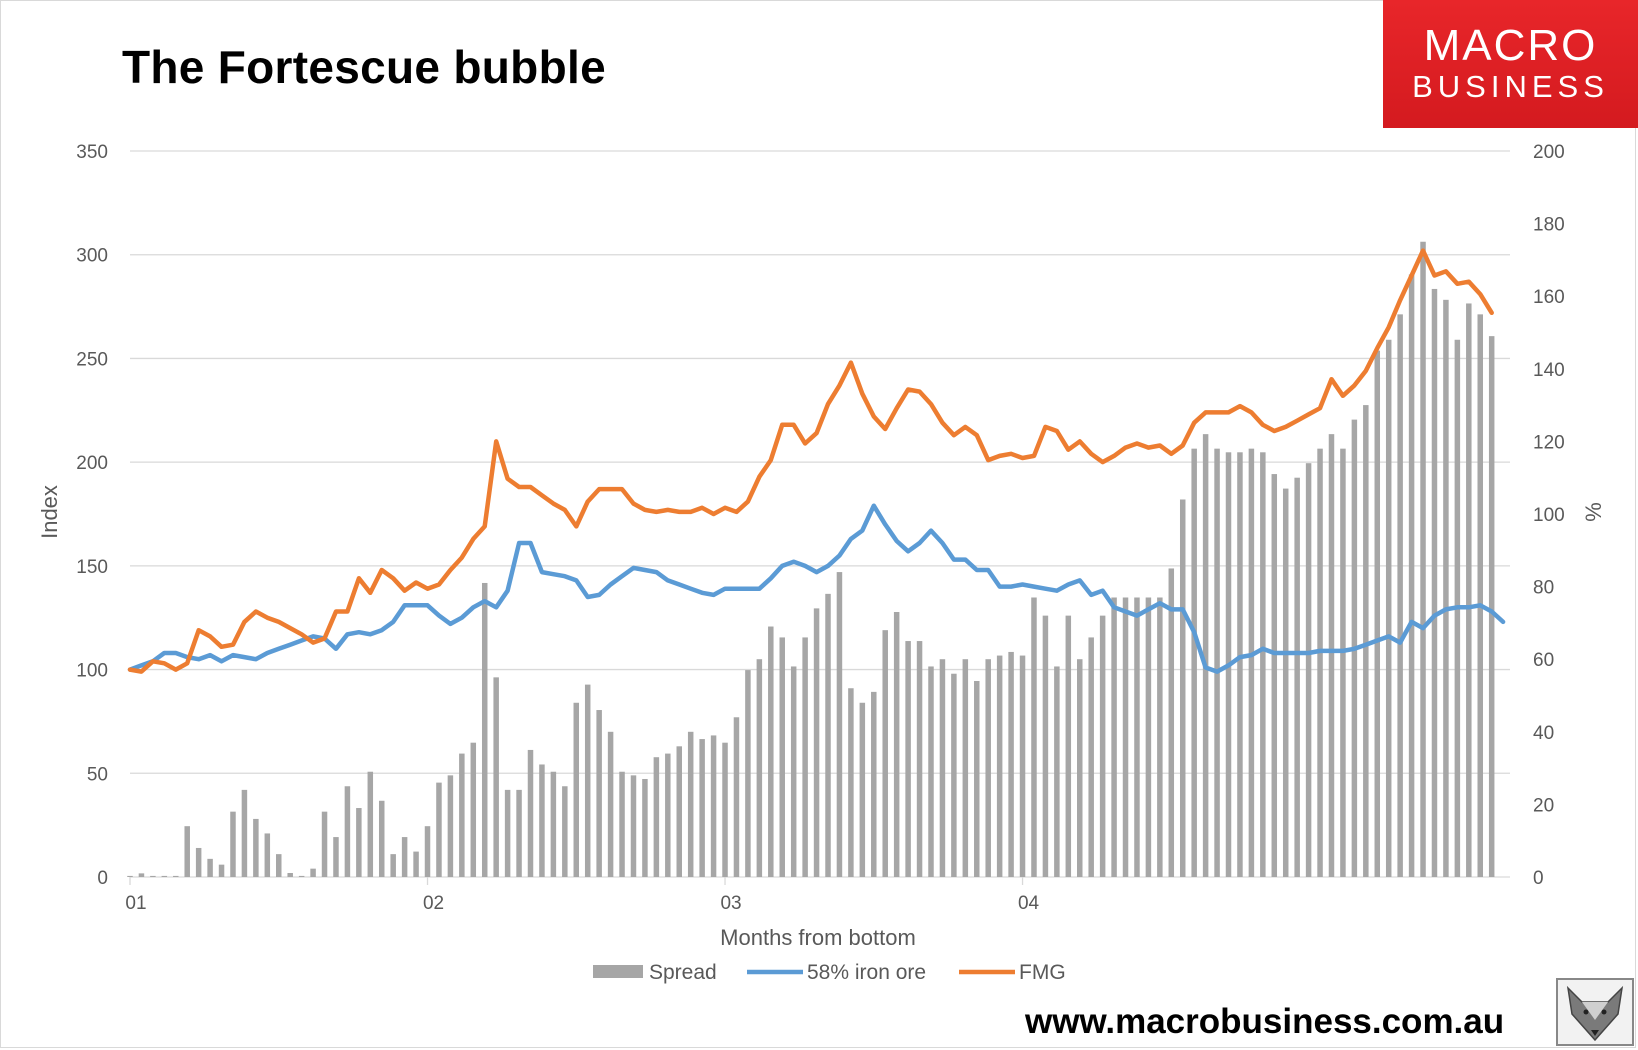 The image size is (1638, 1050). I want to click on x-axis-title: Months from bottom, so click(818, 937).